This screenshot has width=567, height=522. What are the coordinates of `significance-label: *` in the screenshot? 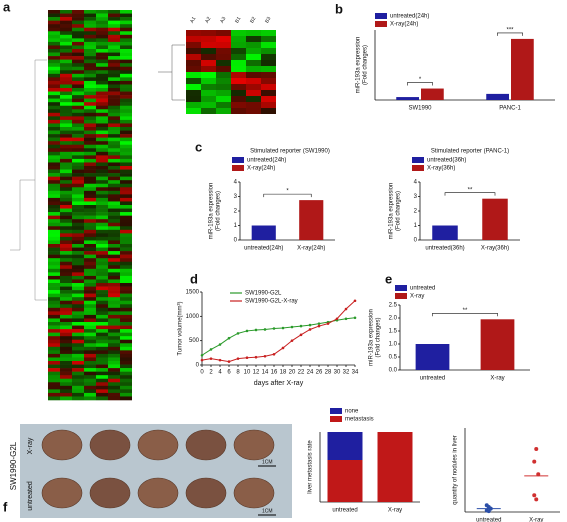 It's located at (287, 192).